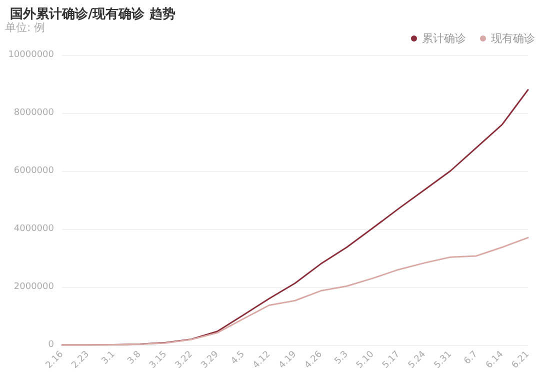 This screenshot has width=550, height=387. Describe the element at coordinates (109, 358) in the screenshot. I see `x-tick-label: 3.1` at that location.